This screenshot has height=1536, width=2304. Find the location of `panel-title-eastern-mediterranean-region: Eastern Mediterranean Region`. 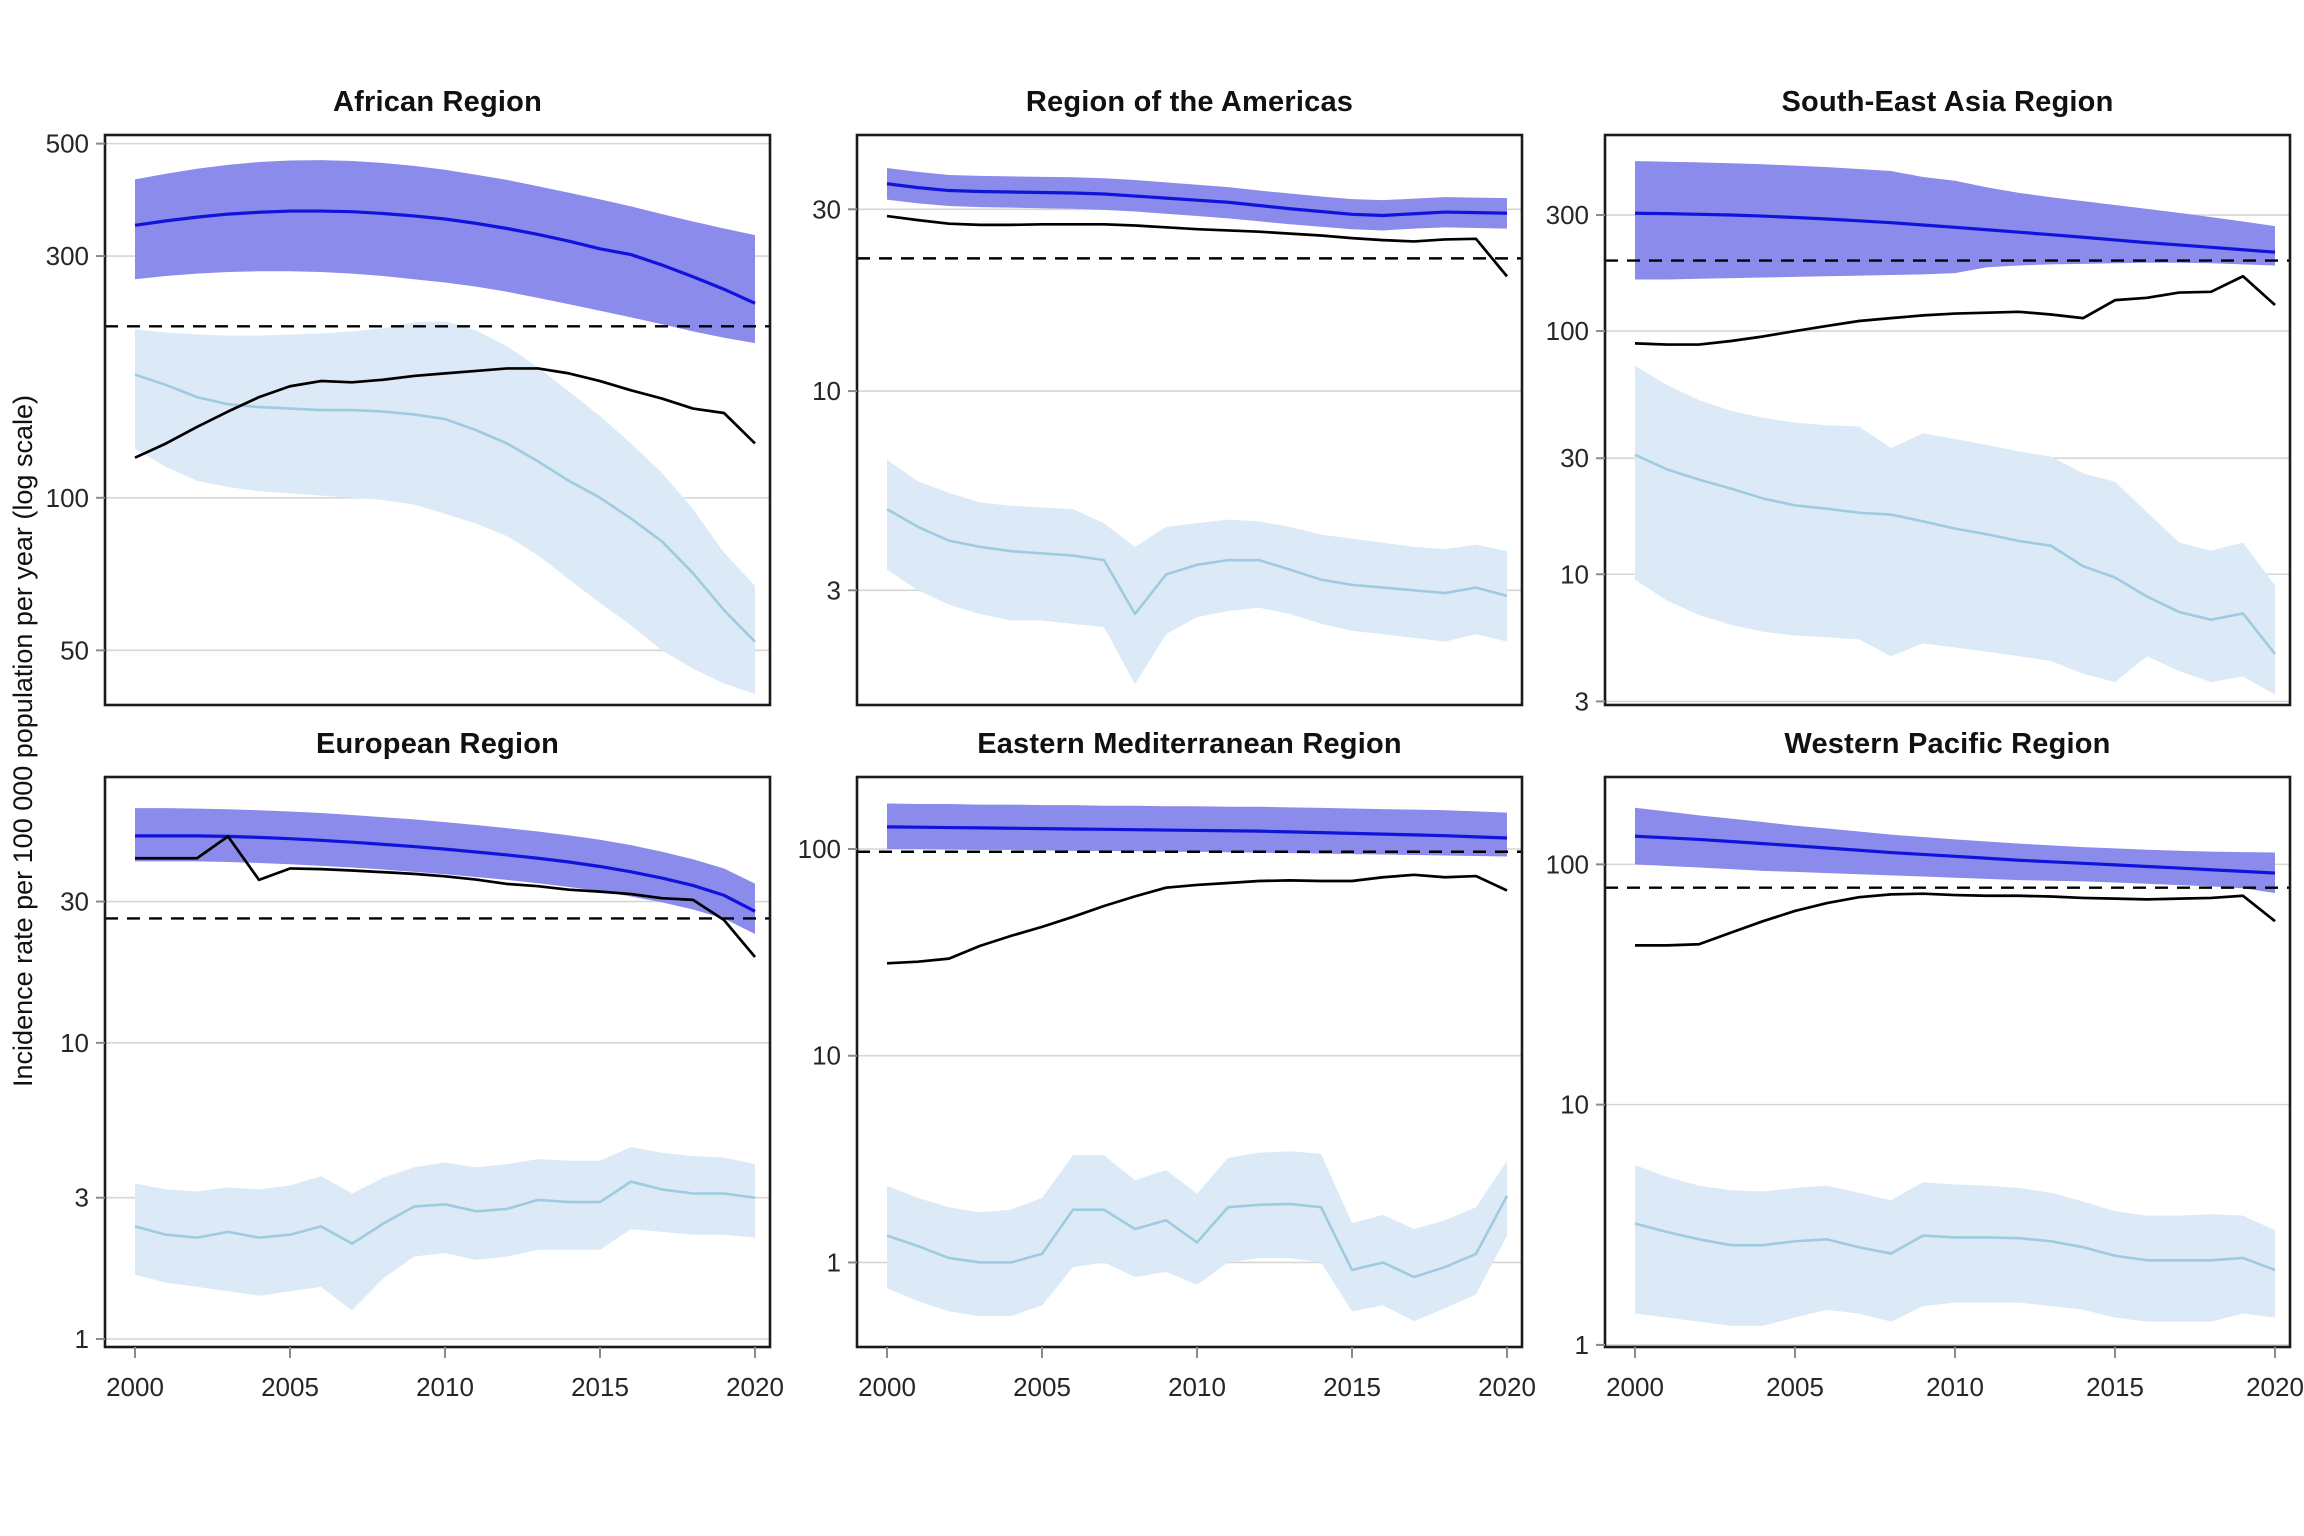

panel-title-eastern-mediterranean-region: Eastern Mediterranean Region is located at coordinates (1189, 744).